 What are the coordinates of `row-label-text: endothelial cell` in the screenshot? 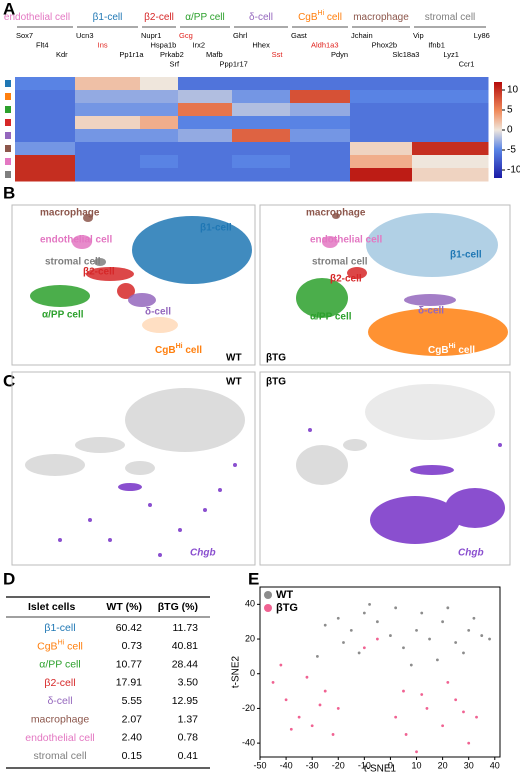 It's located at (59, 738).